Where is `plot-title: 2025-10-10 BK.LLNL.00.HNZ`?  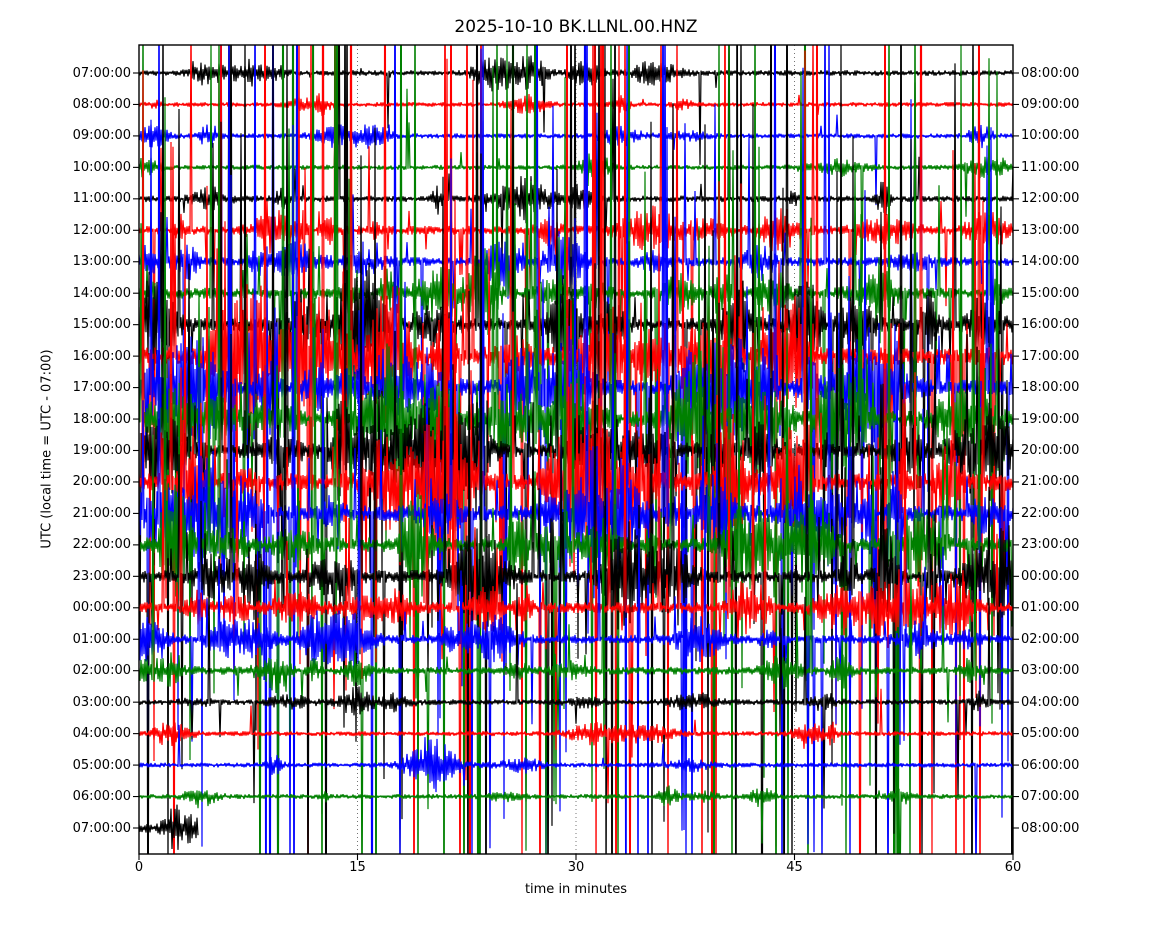
plot-title: 2025-10-10 BK.LLNL.00.HNZ is located at coordinates (576, 27).